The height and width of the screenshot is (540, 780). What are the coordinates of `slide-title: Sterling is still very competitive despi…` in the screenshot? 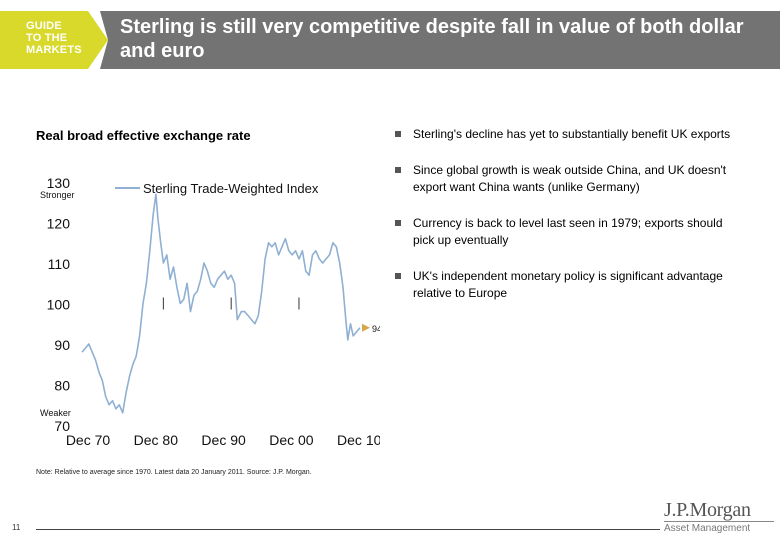 It's located at (432, 39).